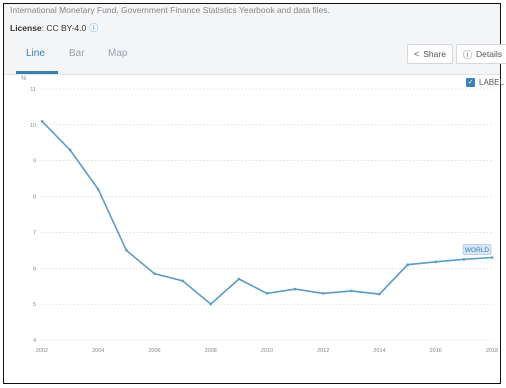 The image size is (506, 388). What do you see at coordinates (489, 54) in the screenshot?
I see `details-label: Details` at bounding box center [489, 54].